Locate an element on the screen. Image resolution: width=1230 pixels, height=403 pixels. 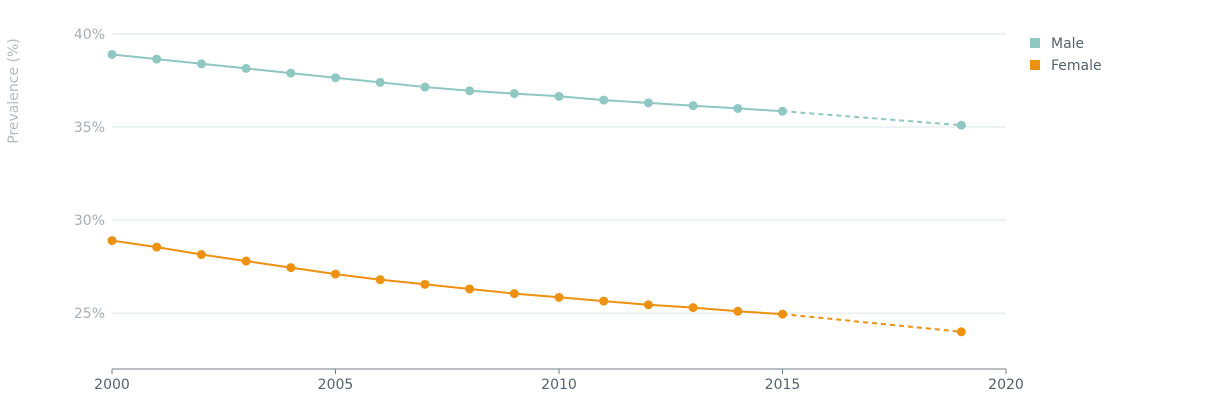
x-tick-label: 2020 is located at coordinates (1006, 385).